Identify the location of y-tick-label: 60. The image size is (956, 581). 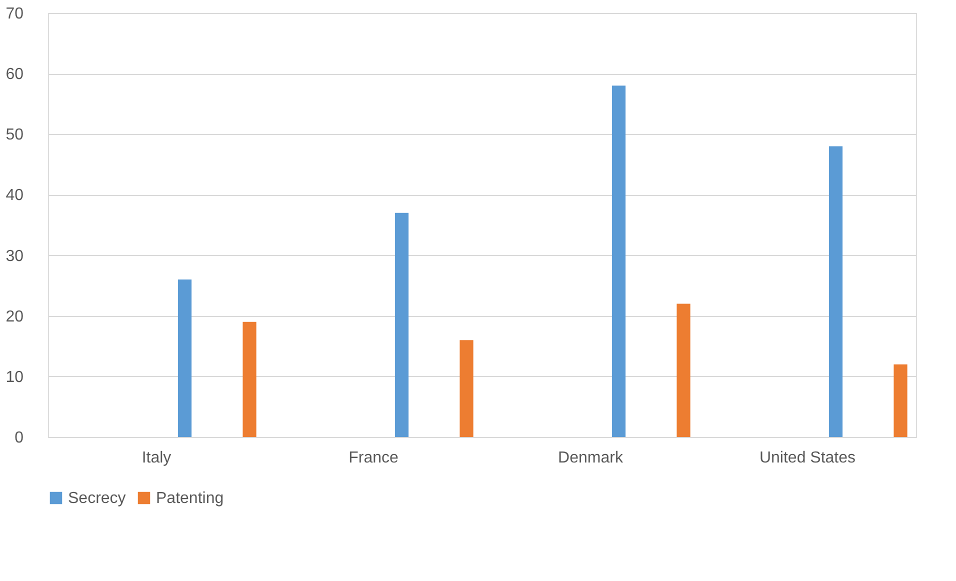
(15, 75).